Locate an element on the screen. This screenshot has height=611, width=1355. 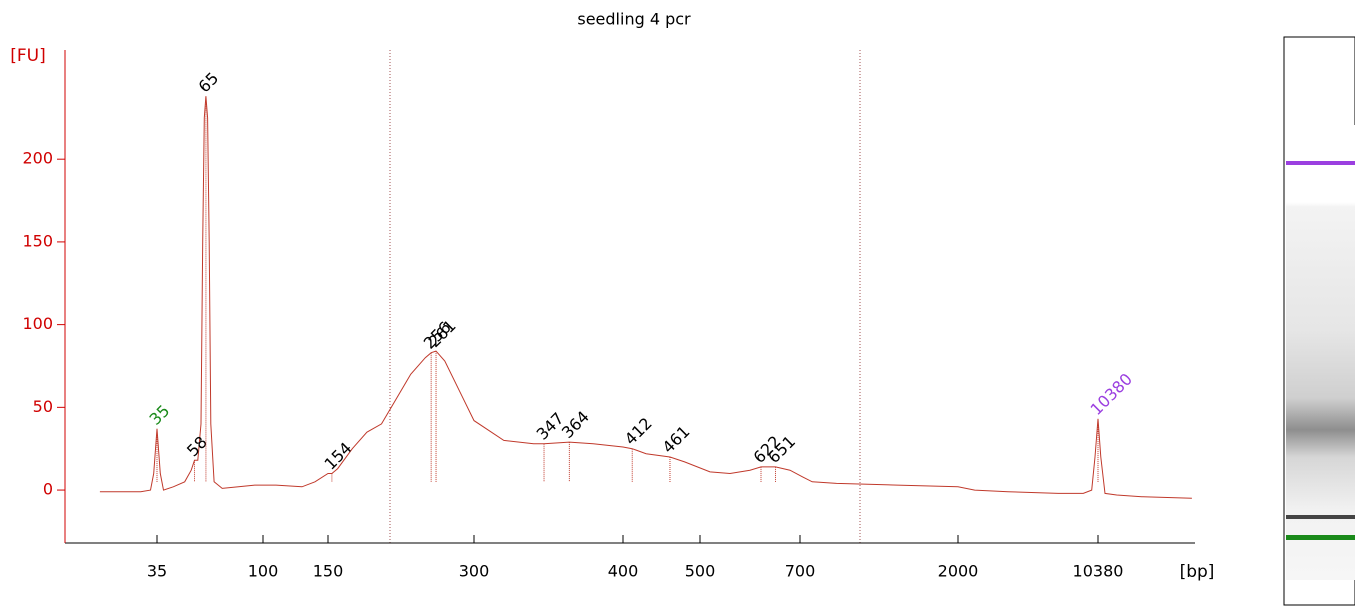
y-tick-label: 200 is located at coordinates (37, 158).